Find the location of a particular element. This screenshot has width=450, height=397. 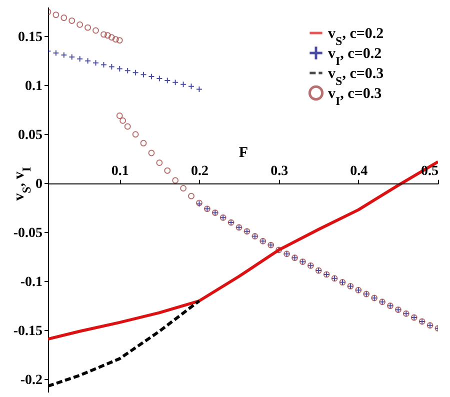

x-tick-label: 0.3 is located at coordinates (279, 171).